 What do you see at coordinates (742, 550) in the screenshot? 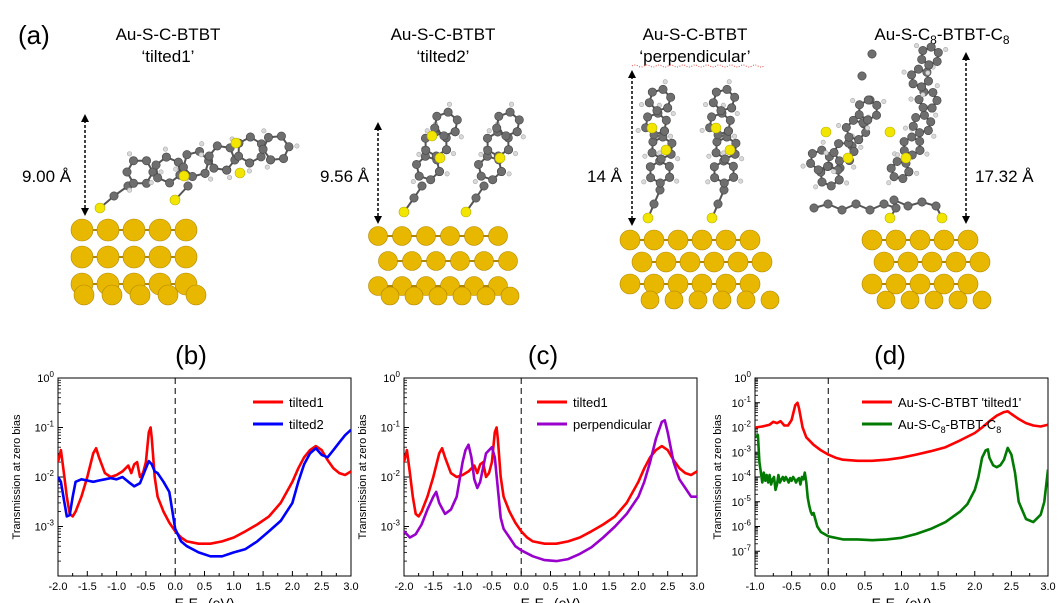
I see `y-tick-label: 10⁻⁷` at bounding box center [742, 550].